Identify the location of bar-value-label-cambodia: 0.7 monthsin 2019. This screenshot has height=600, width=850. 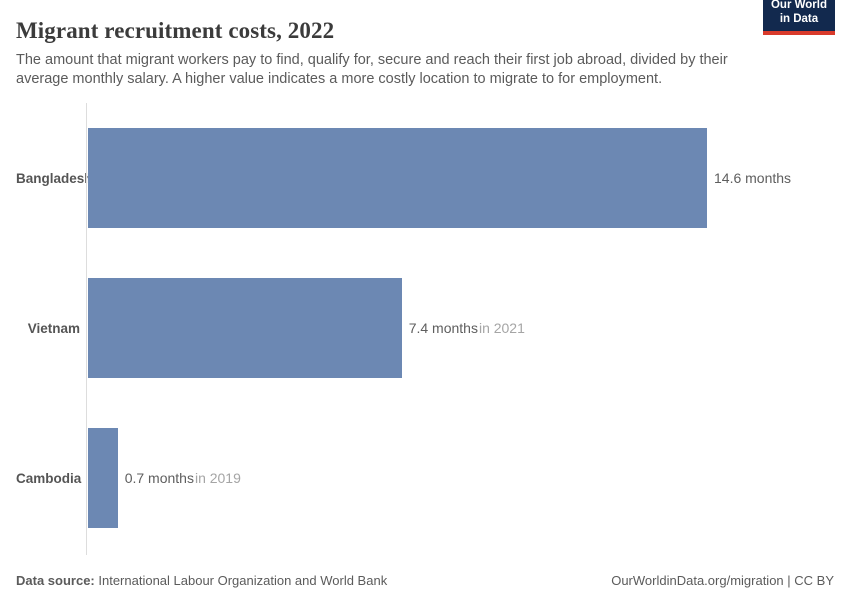
(183, 478).